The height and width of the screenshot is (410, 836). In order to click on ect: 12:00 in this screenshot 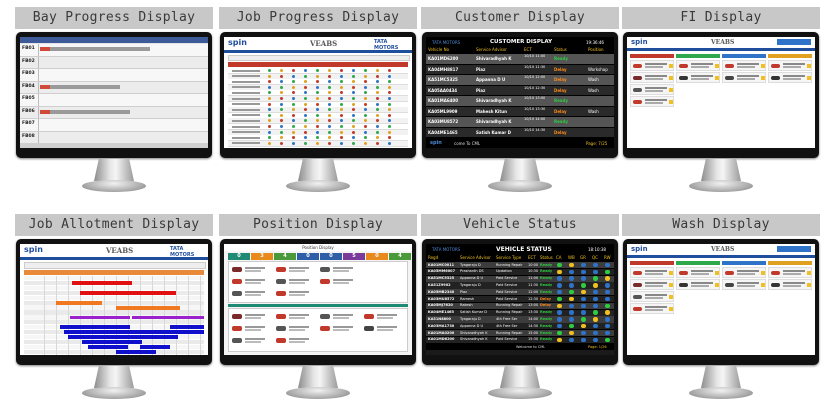, I will do `click(533, 291)`.